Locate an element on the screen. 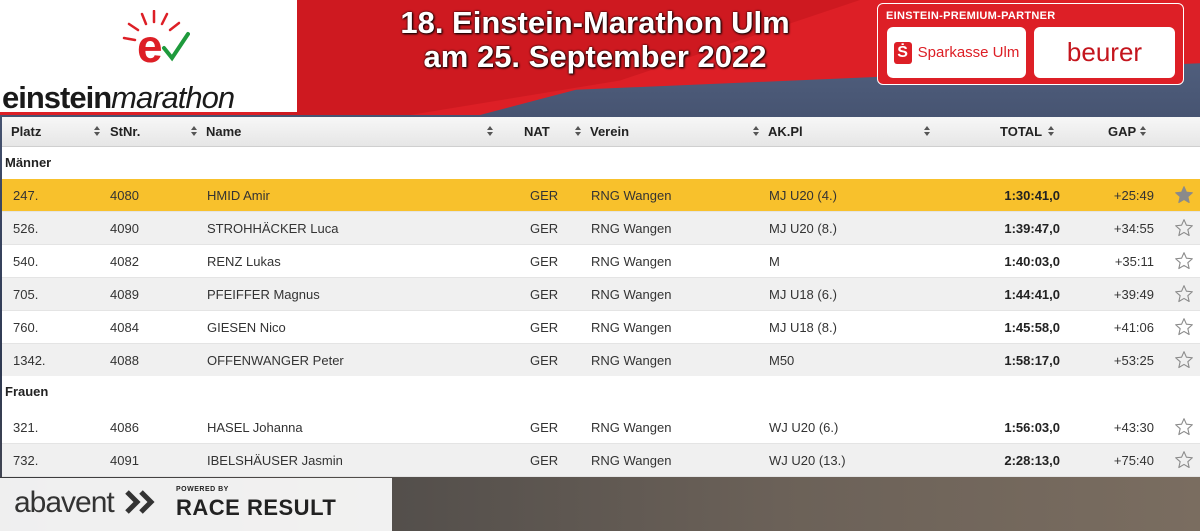 This screenshot has width=1200, height=531. cell-stnr: 4080 is located at coordinates (124, 195).